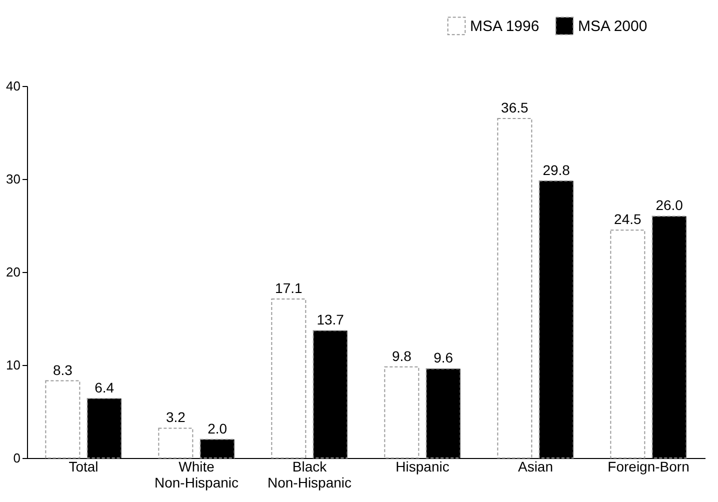 This screenshot has height=502, width=718. I want to click on data-label: 17.1, so click(289, 288).